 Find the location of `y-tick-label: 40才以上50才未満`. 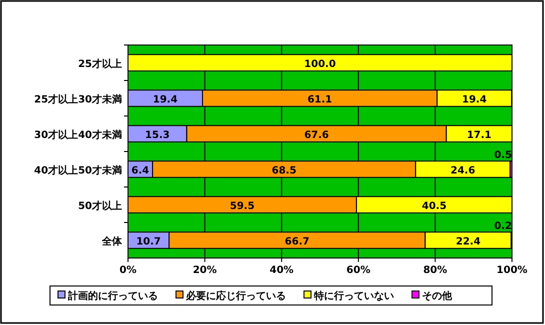

y-tick-label: 40才以上50才未満 is located at coordinates (78, 170).